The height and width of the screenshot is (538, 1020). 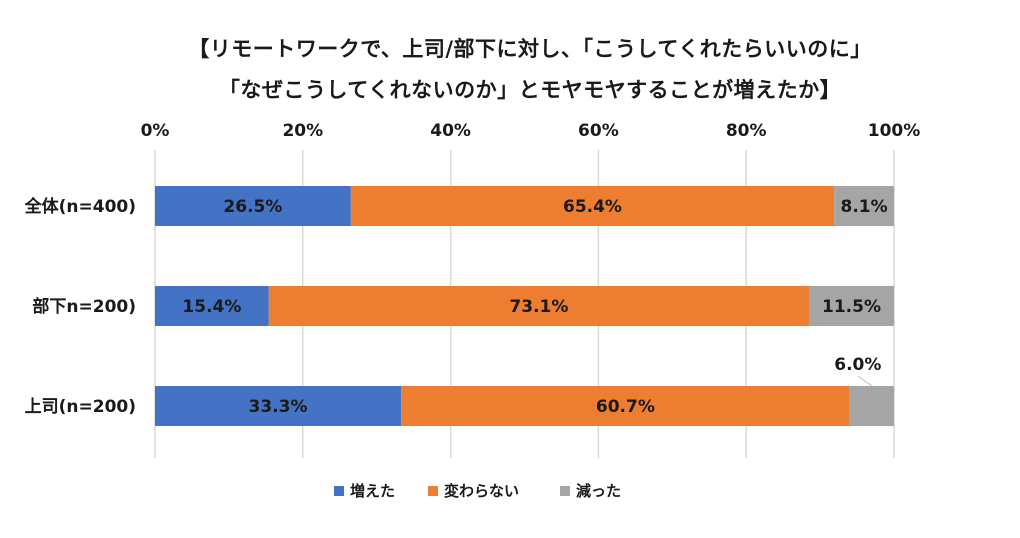 I want to click on data-label: 15.4%, so click(x=211, y=307).